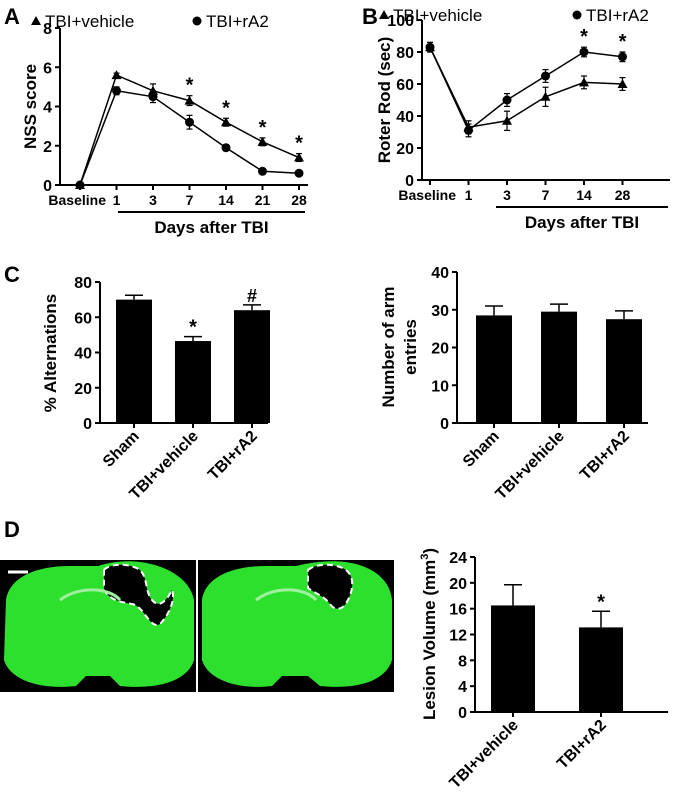 This screenshot has width=685, height=808. Describe the element at coordinates (384, 100) in the screenshot. I see `y-axis-label: Roter Rod (sec)` at that location.